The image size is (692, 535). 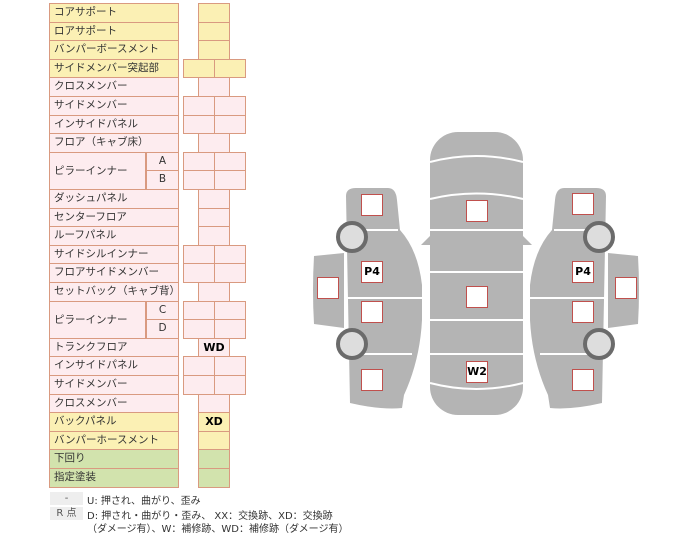 What do you see at coordinates (372, 272) in the screenshot?
I see `left-p4-box: P4` at bounding box center [372, 272].